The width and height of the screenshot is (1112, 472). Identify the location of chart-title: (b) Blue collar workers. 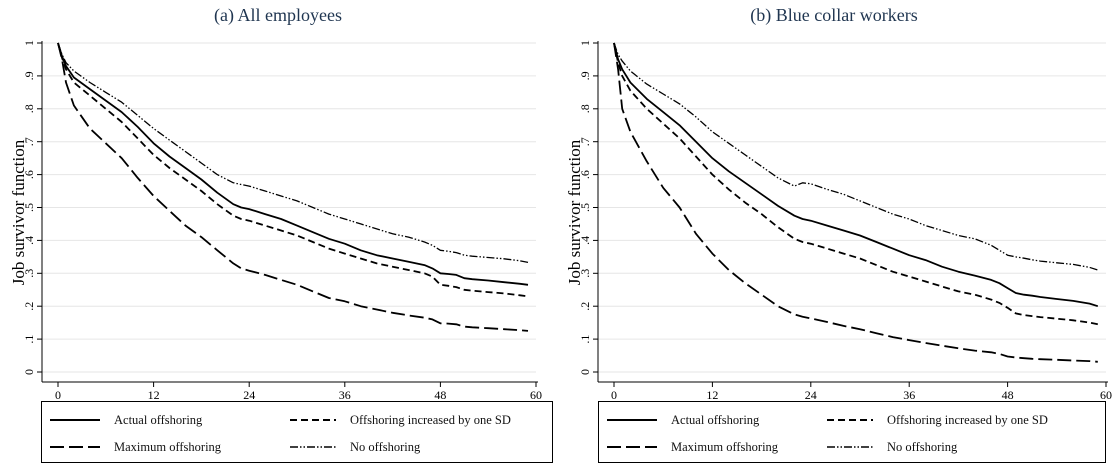
(834, 15).